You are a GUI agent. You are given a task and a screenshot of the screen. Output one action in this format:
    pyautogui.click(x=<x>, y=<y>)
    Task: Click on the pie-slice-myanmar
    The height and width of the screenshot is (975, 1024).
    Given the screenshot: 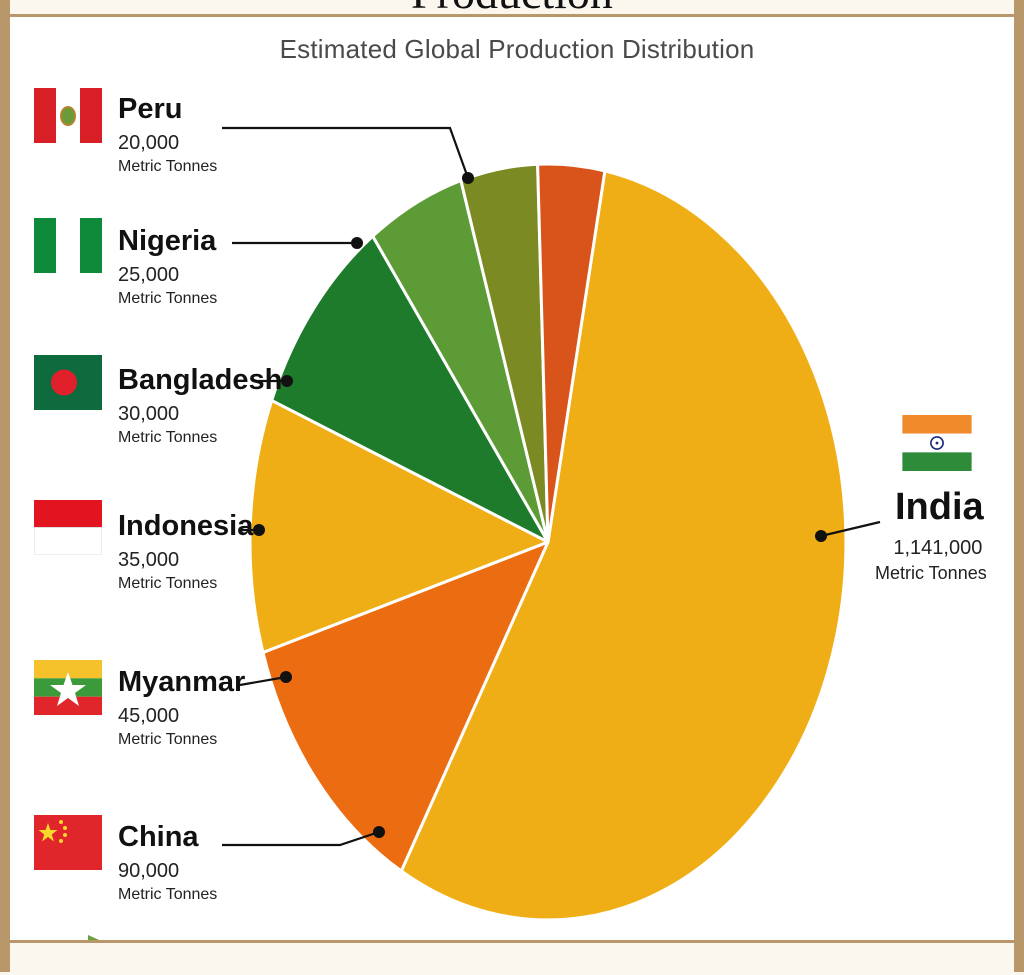 What is the action you would take?
    pyautogui.click(x=399, y=526)
    